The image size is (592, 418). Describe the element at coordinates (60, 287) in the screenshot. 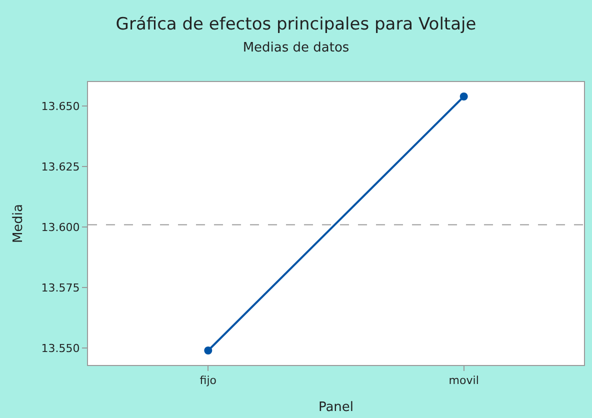

I see `y-tick-label: 13.575` at that location.